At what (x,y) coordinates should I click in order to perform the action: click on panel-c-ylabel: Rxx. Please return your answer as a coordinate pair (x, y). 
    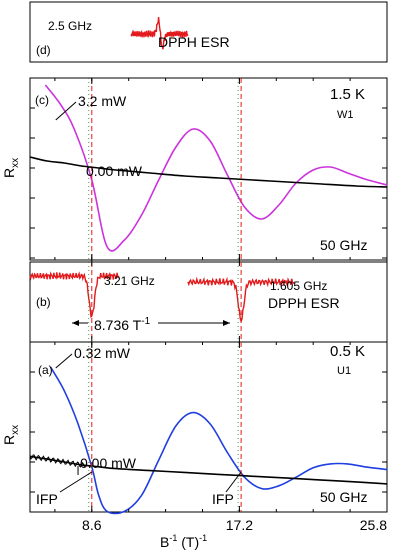
    Looking at the image, I should click on (11, 168).